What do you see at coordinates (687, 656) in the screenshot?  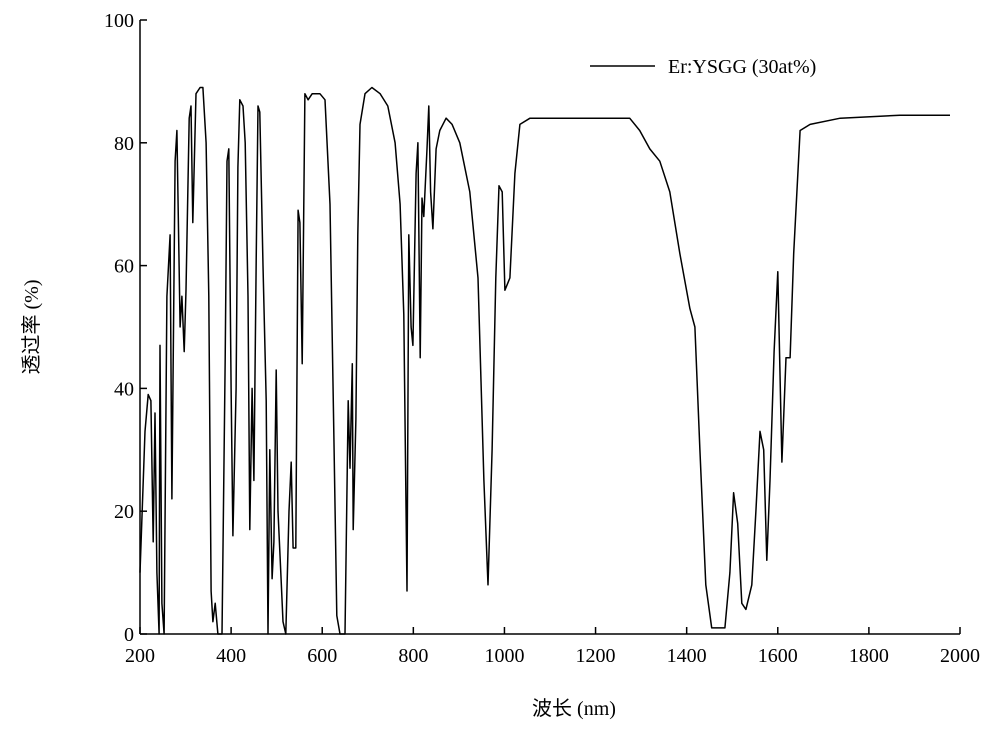 I see `x-tick-label: 1400` at bounding box center [687, 656].